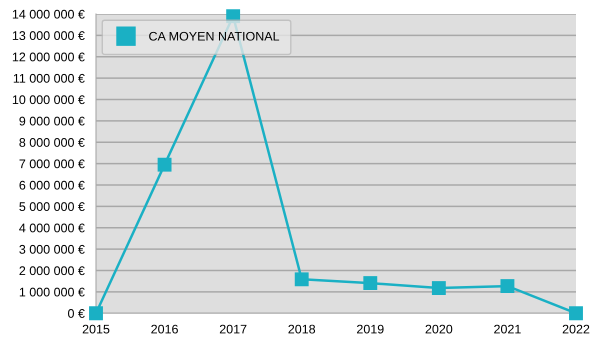 The width and height of the screenshot is (600, 350). I want to click on x-tick-label: 2017, so click(233, 329).